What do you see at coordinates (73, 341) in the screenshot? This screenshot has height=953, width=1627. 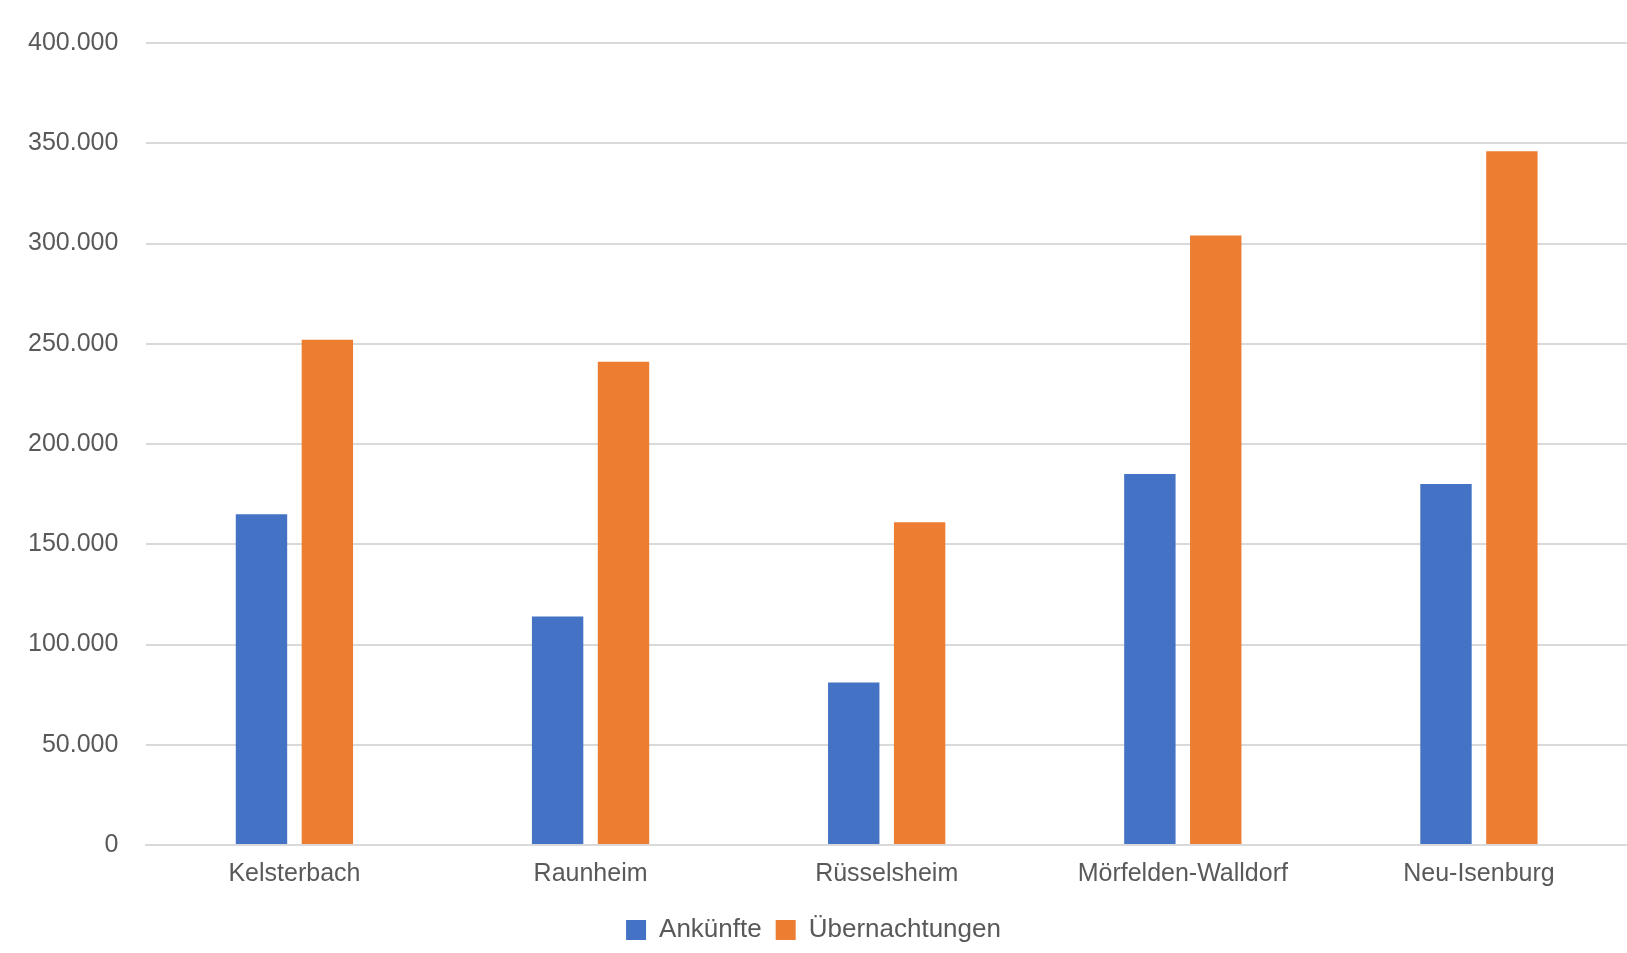 I see `y-tick-label: 250.000` at bounding box center [73, 341].